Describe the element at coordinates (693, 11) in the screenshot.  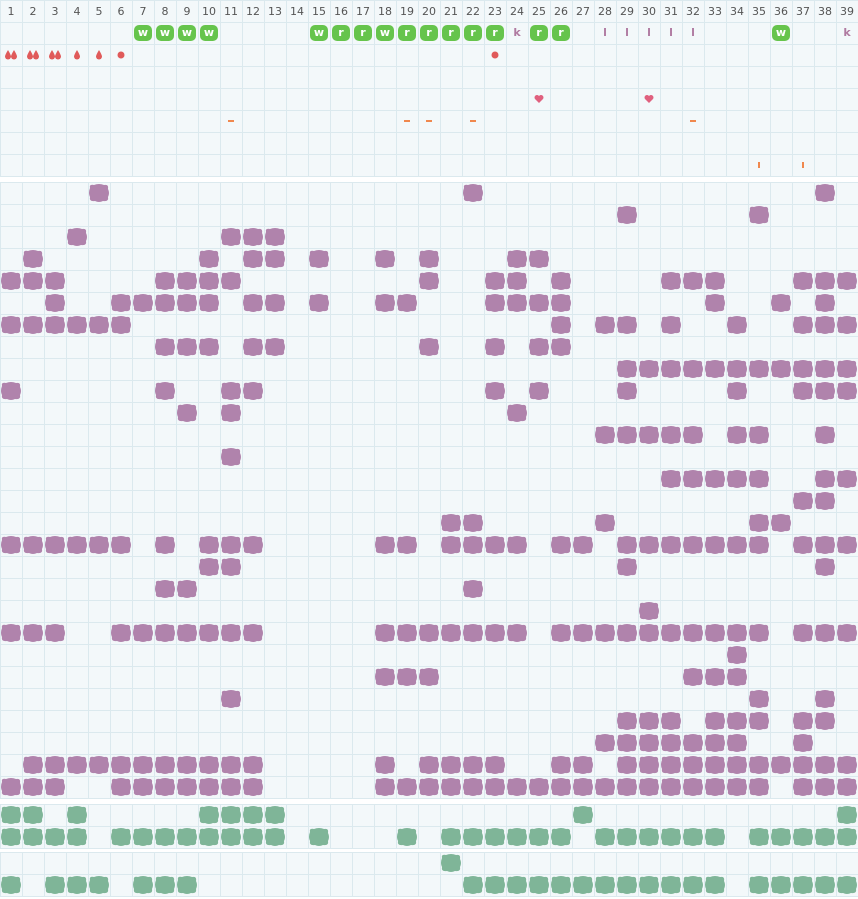
I see `column-number: 32` at that location.